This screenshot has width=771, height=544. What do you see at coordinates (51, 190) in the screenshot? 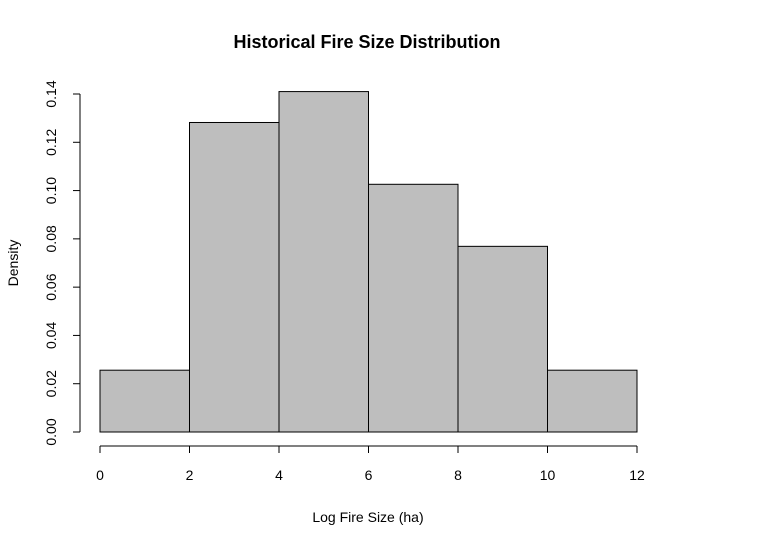
I see `y-tick-label: 0.10` at bounding box center [51, 190].